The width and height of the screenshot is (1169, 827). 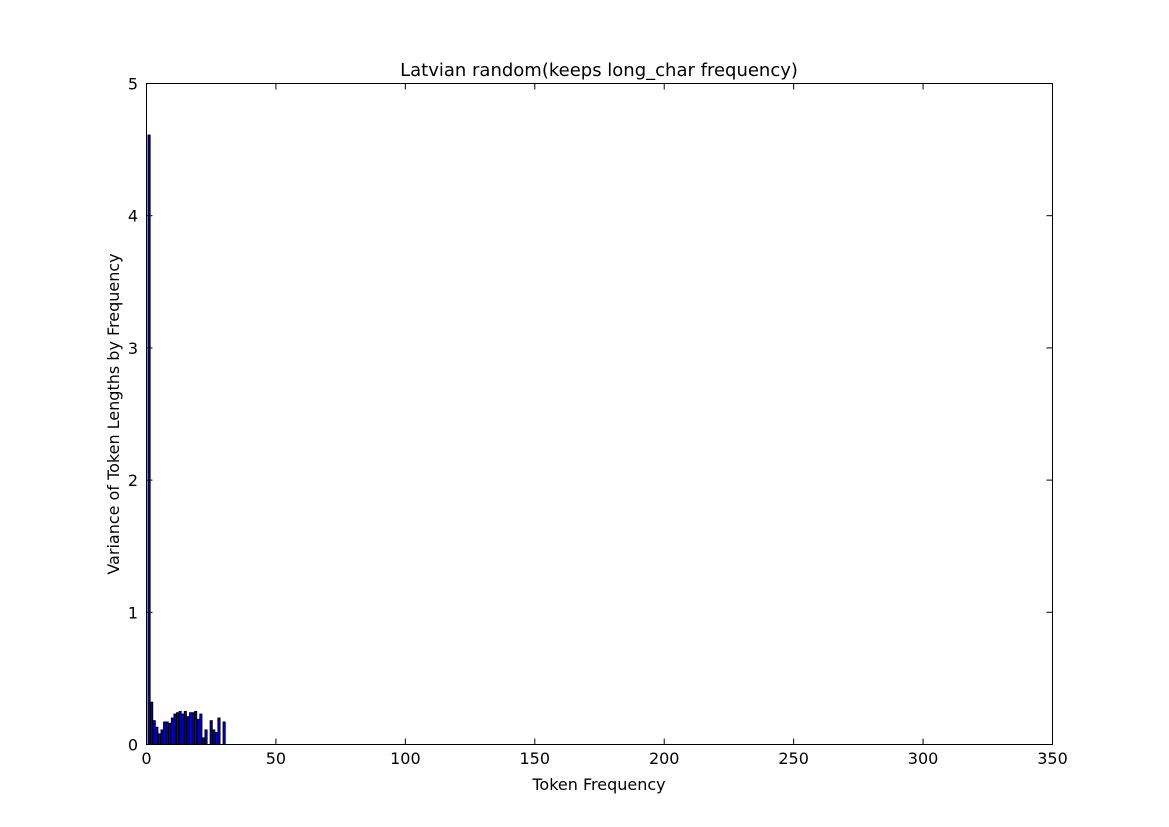 I want to click on y-tick-label: 0, so click(x=133, y=745).